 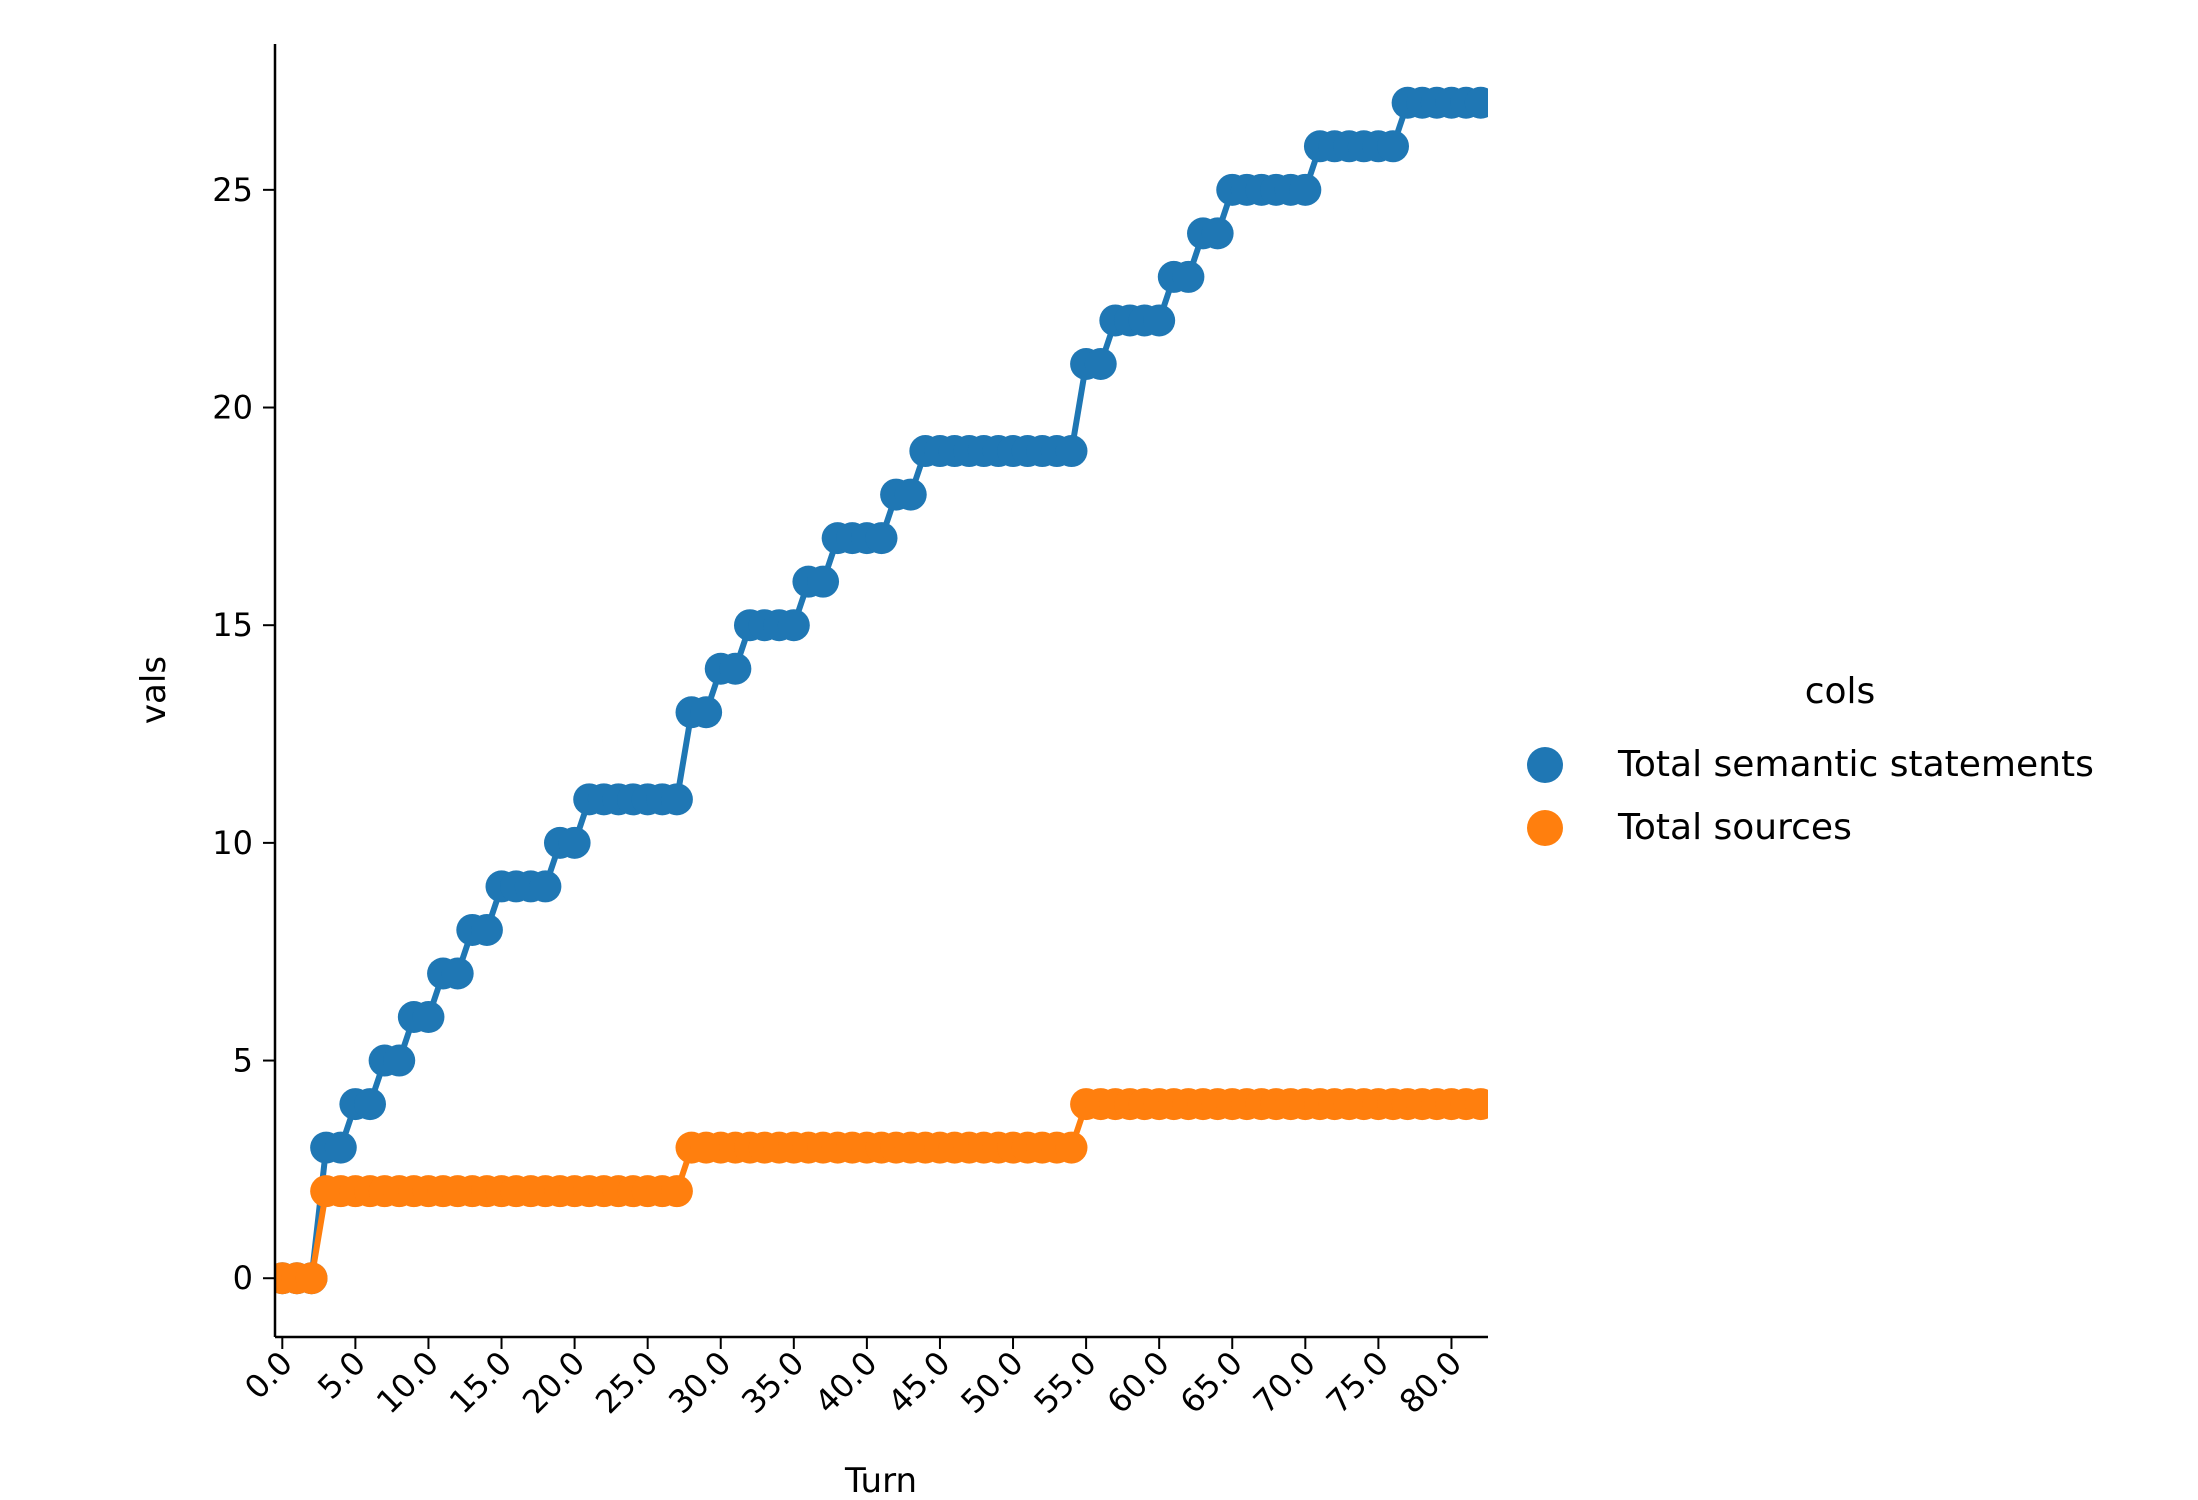 What do you see at coordinates (1810, 796) in the screenshot?
I see `legend-items: Total semantic statements Total sources` at bounding box center [1810, 796].